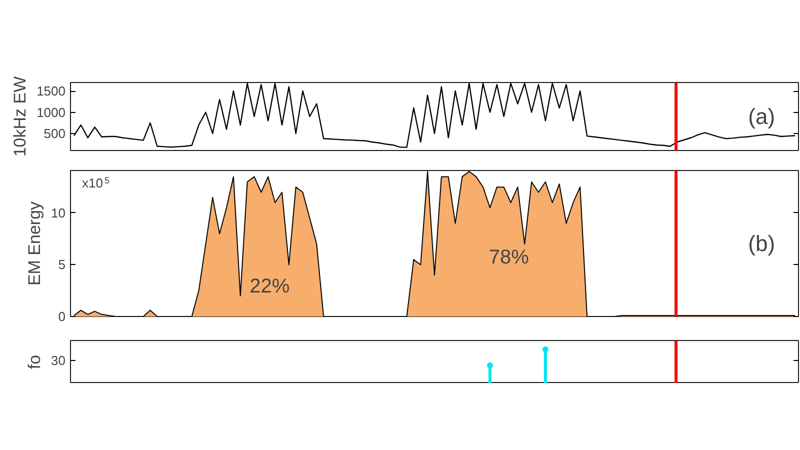 The height and width of the screenshot is (450, 800). What do you see at coordinates (51, 112) in the screenshot?
I see `y-tick-label: 1000` at bounding box center [51, 112].